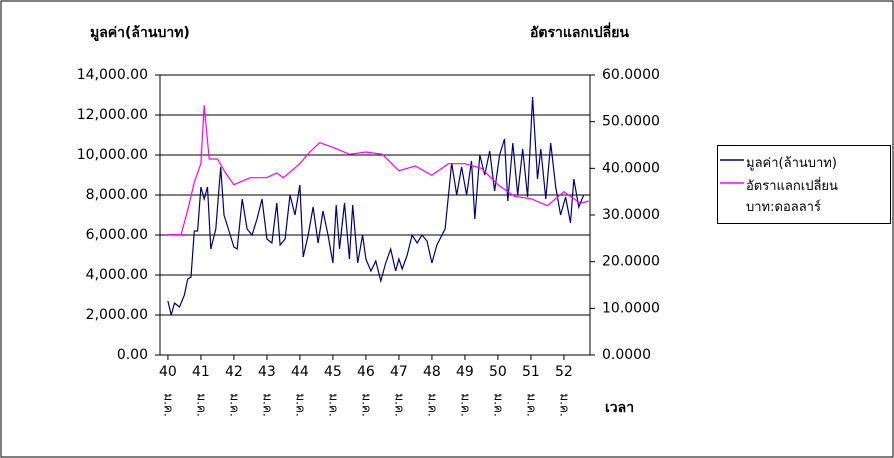  Describe the element at coordinates (626, 355) in the screenshot. I see `y2-tick-label: 0.0000` at that location.